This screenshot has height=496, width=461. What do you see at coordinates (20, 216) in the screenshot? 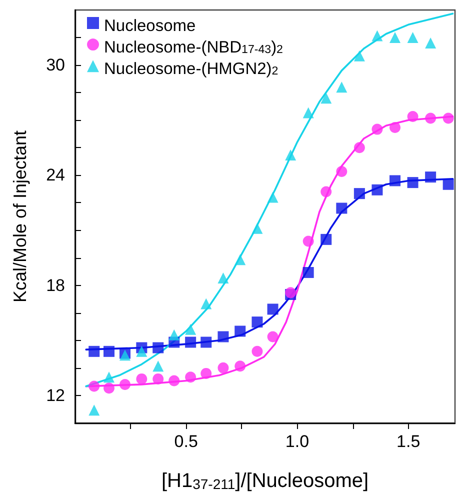
I see `y-axis-title: Kcal/Mole of Injectant` at bounding box center [20, 216].